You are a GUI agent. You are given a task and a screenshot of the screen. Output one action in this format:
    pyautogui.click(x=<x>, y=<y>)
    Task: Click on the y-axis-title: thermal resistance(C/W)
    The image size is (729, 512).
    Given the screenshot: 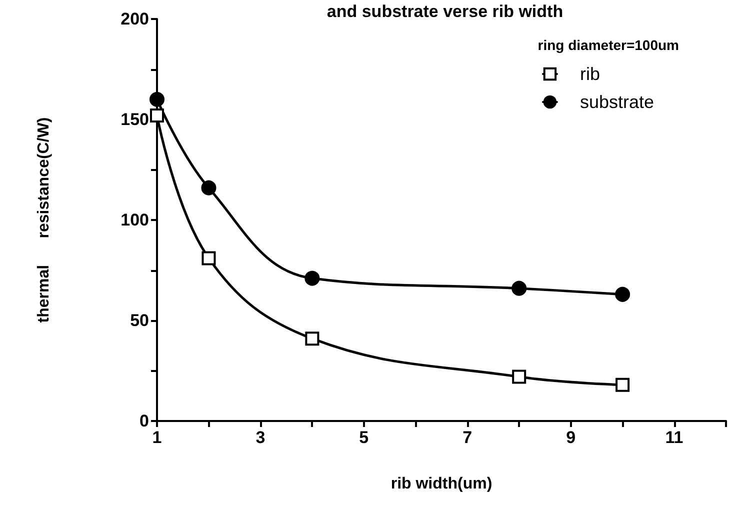 What is the action you would take?
    pyautogui.click(x=44, y=220)
    